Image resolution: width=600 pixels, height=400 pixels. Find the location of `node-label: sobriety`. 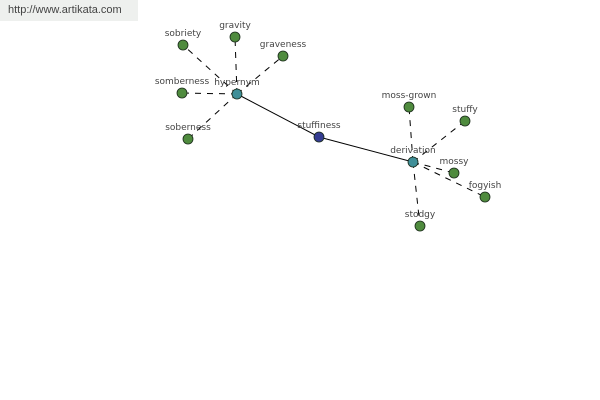

node-label: sobriety is located at coordinates (183, 34).